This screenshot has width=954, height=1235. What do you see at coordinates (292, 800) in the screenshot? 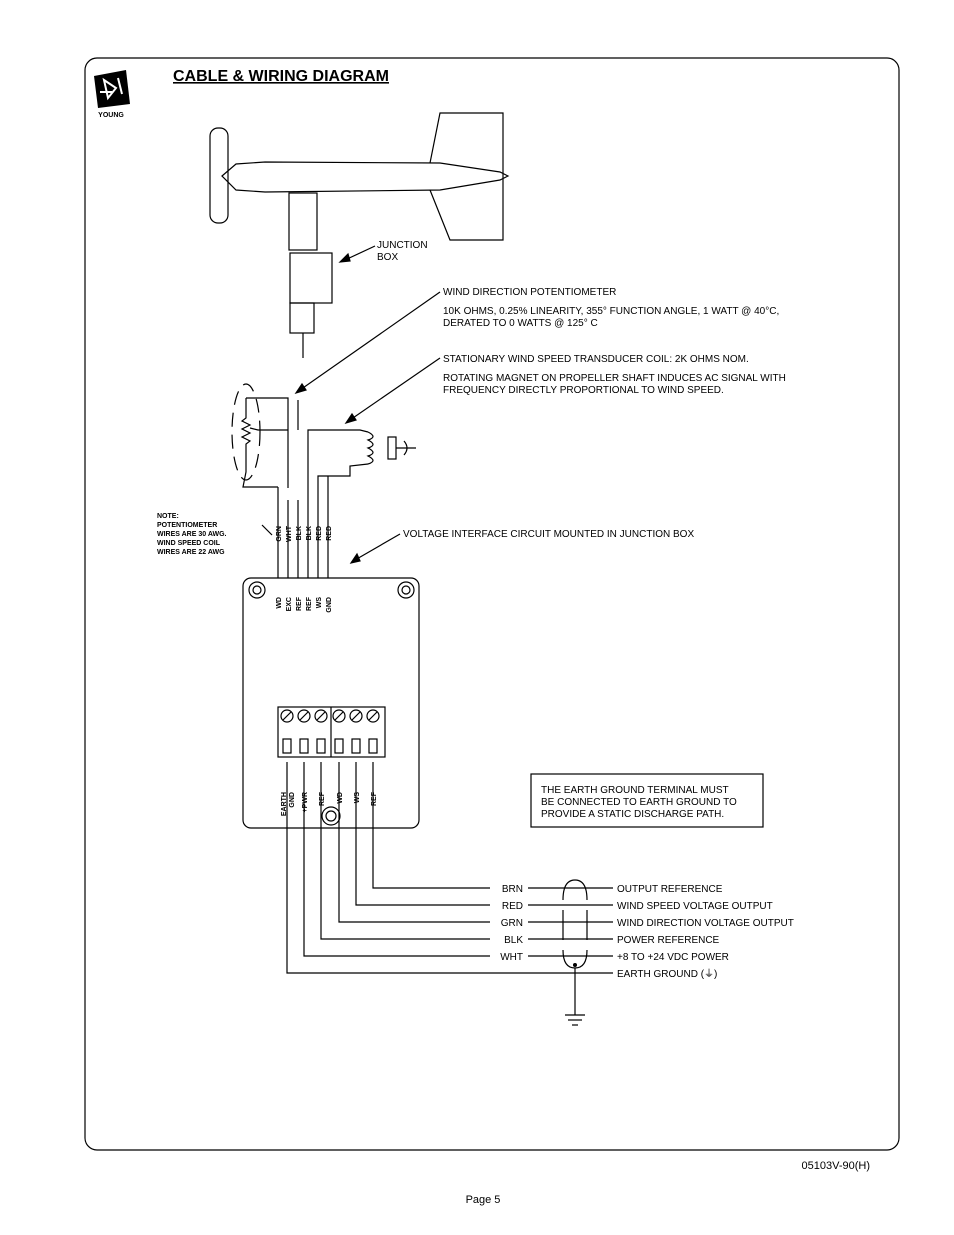
I see `terminal-label: GND` at bounding box center [292, 800].